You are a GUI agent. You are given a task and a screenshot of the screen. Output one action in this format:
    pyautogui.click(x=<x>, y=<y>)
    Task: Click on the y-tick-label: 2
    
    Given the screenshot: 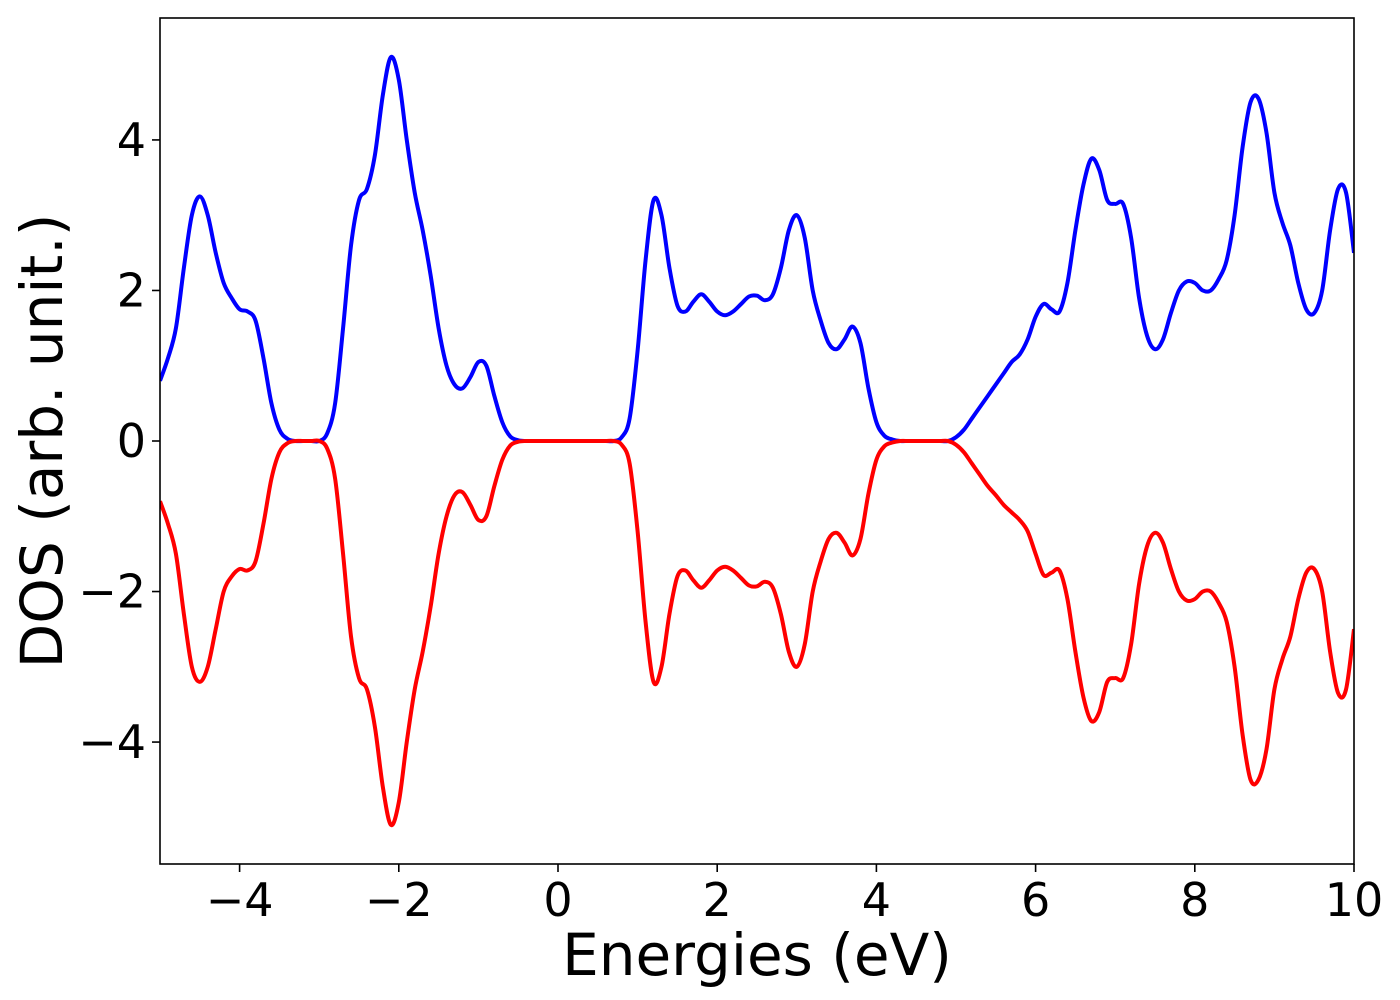 What is the action you would take?
    pyautogui.click(x=131, y=290)
    